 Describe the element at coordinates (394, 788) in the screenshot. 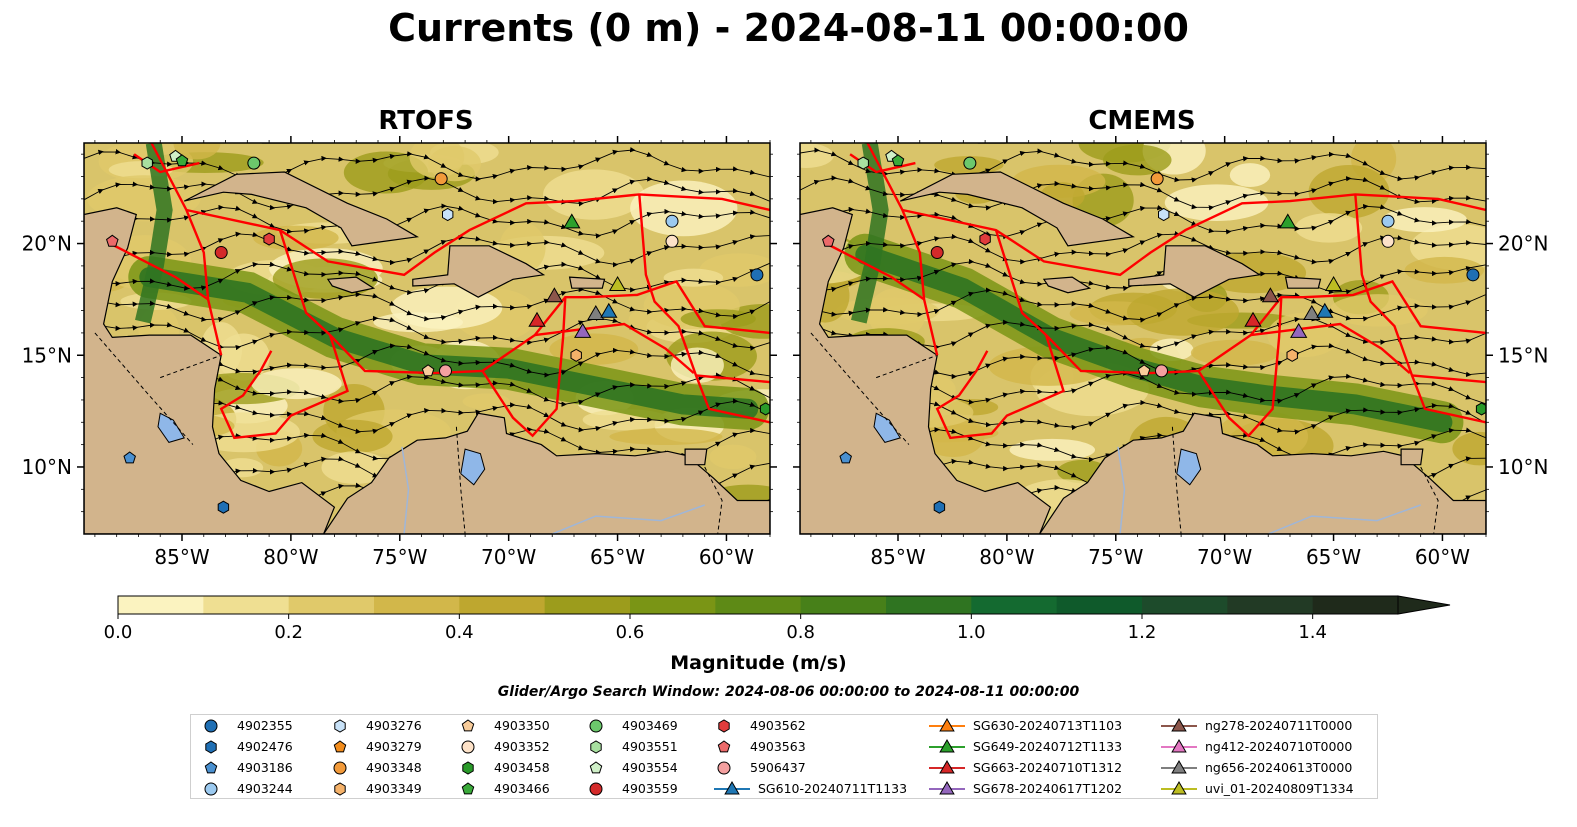

I see `legend-label: 4903349` at that location.